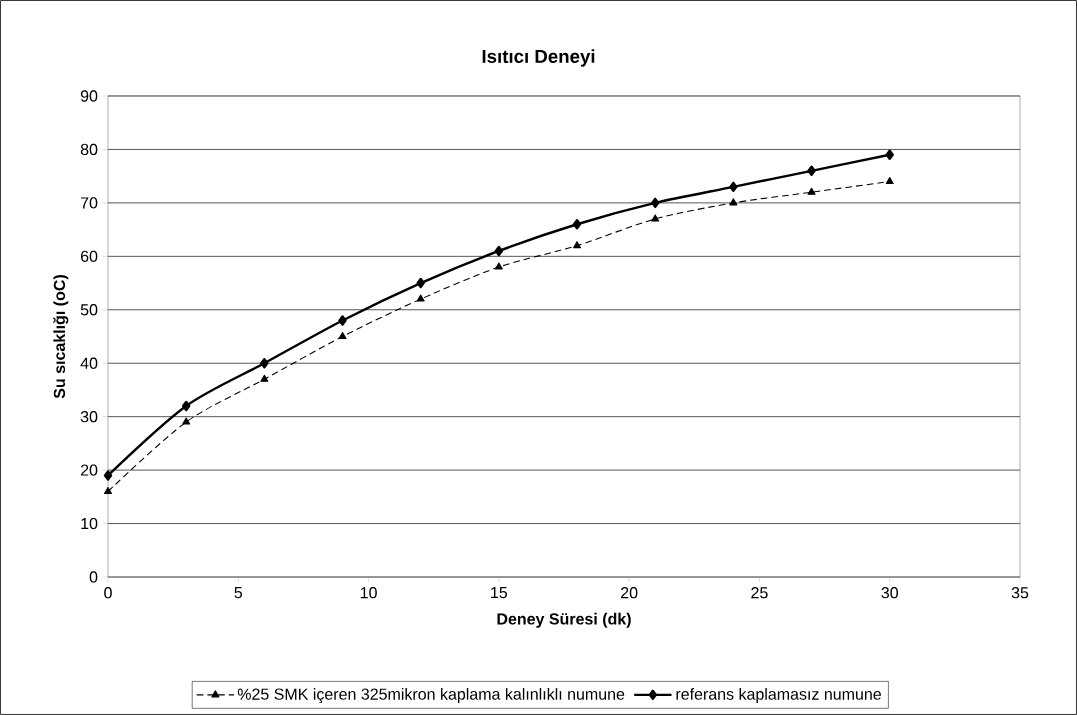  I want to click on y-tick-label: 0, so click(93, 577).